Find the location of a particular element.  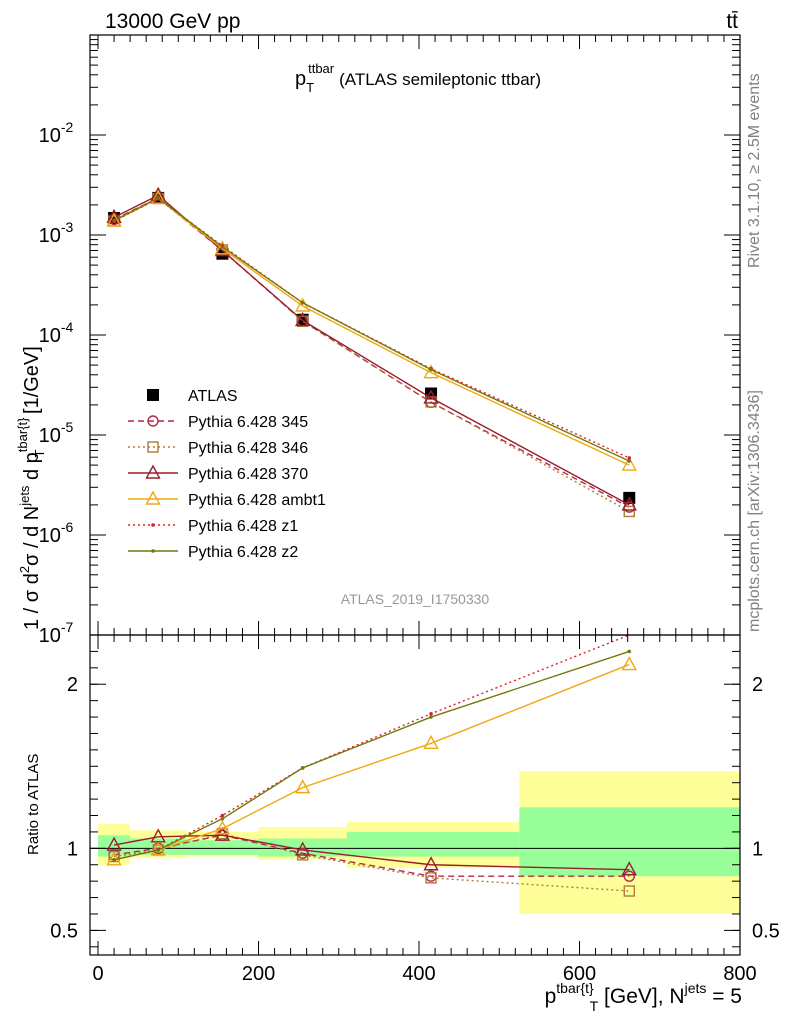

legend-entry-1: Pythia 6.428 345 is located at coordinates (218, 422).